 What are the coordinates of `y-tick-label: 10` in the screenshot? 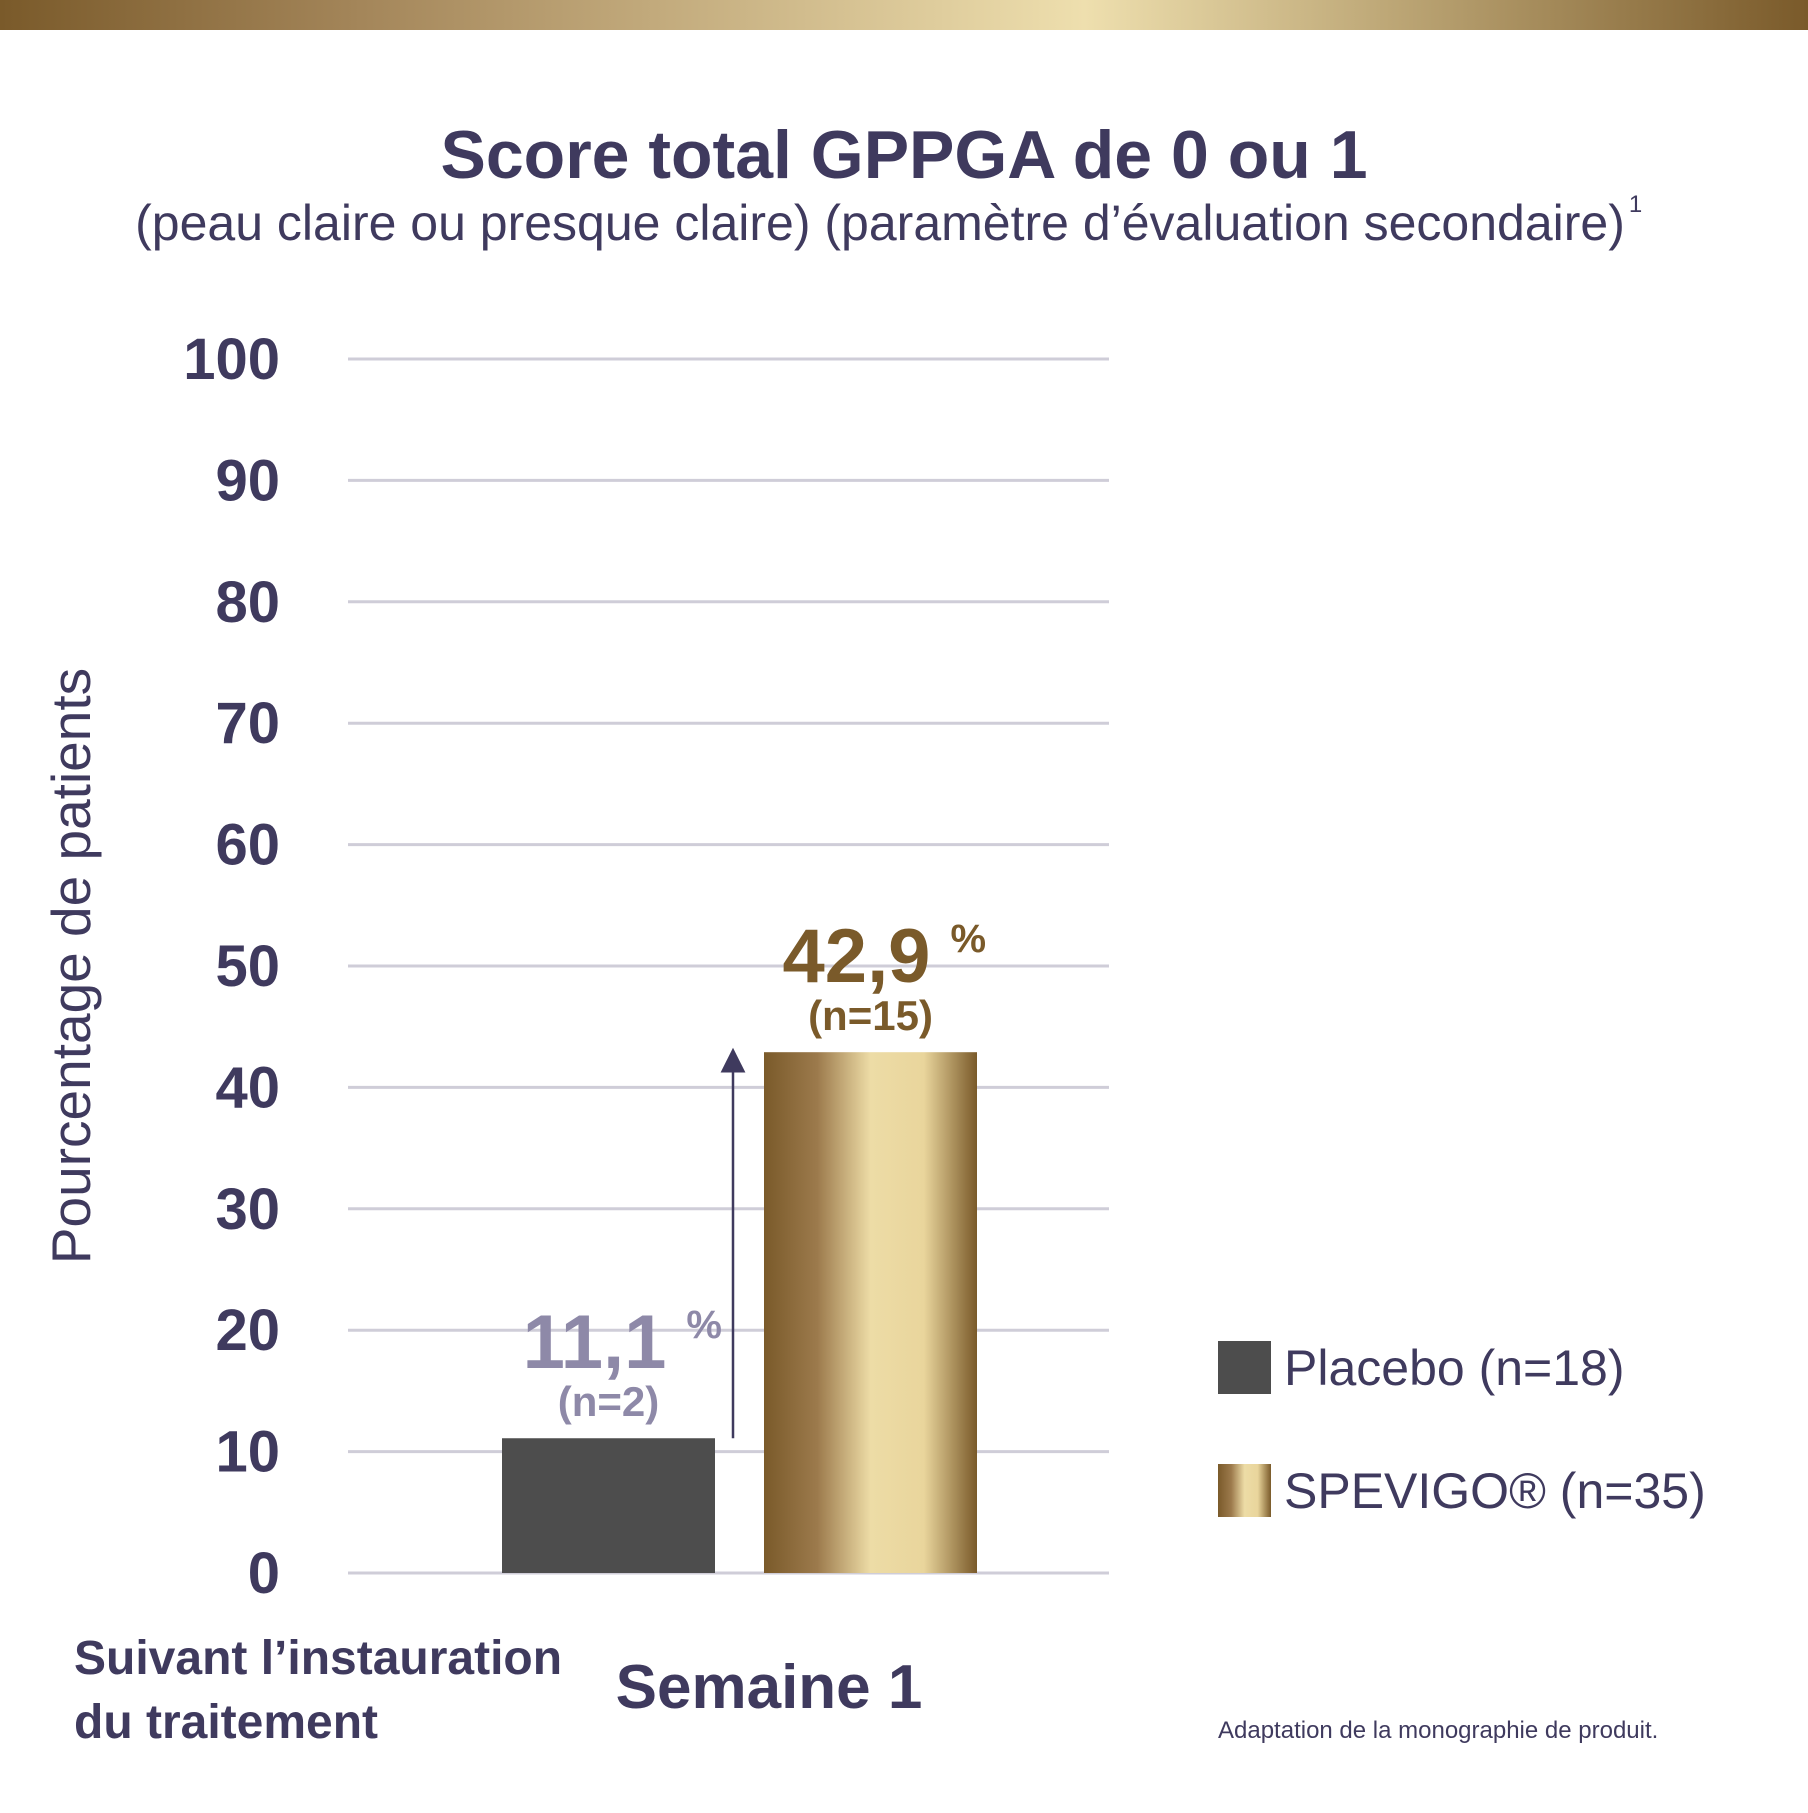 It's located at (247, 1452).